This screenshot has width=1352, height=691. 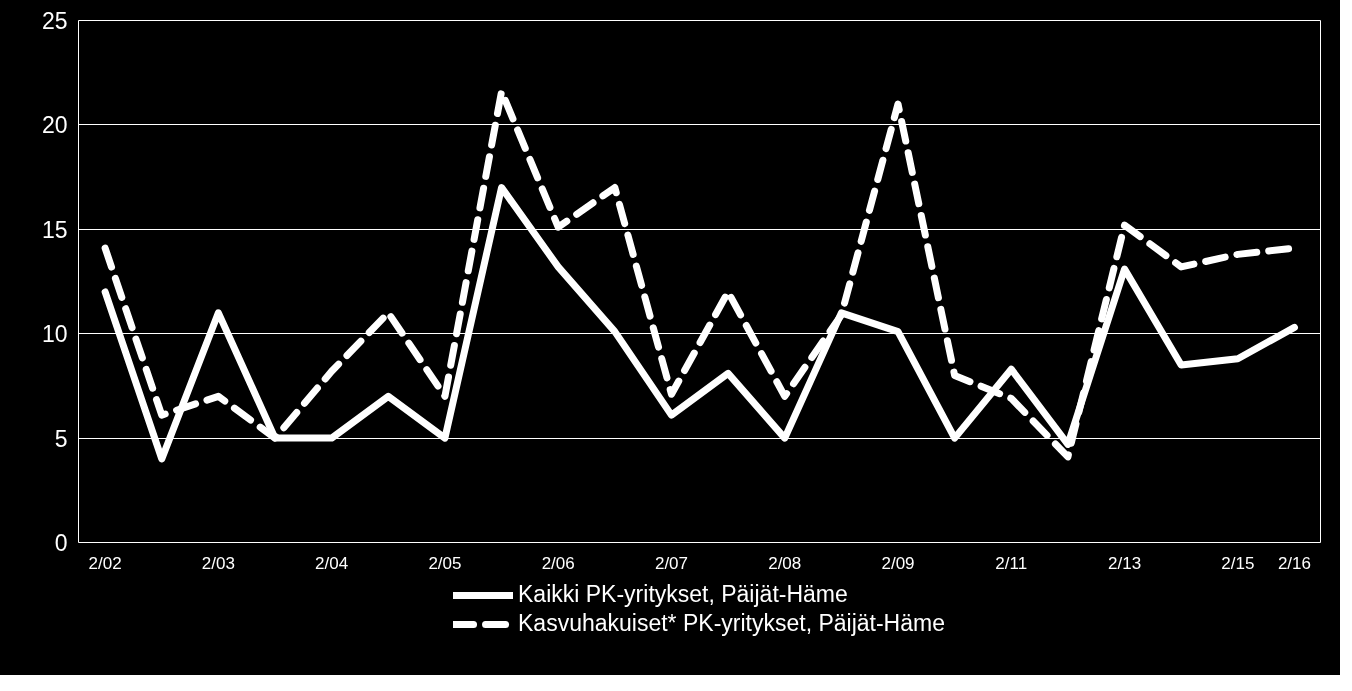 What do you see at coordinates (1294, 563) in the screenshot?
I see `x-tick-label: 2/16` at bounding box center [1294, 563].